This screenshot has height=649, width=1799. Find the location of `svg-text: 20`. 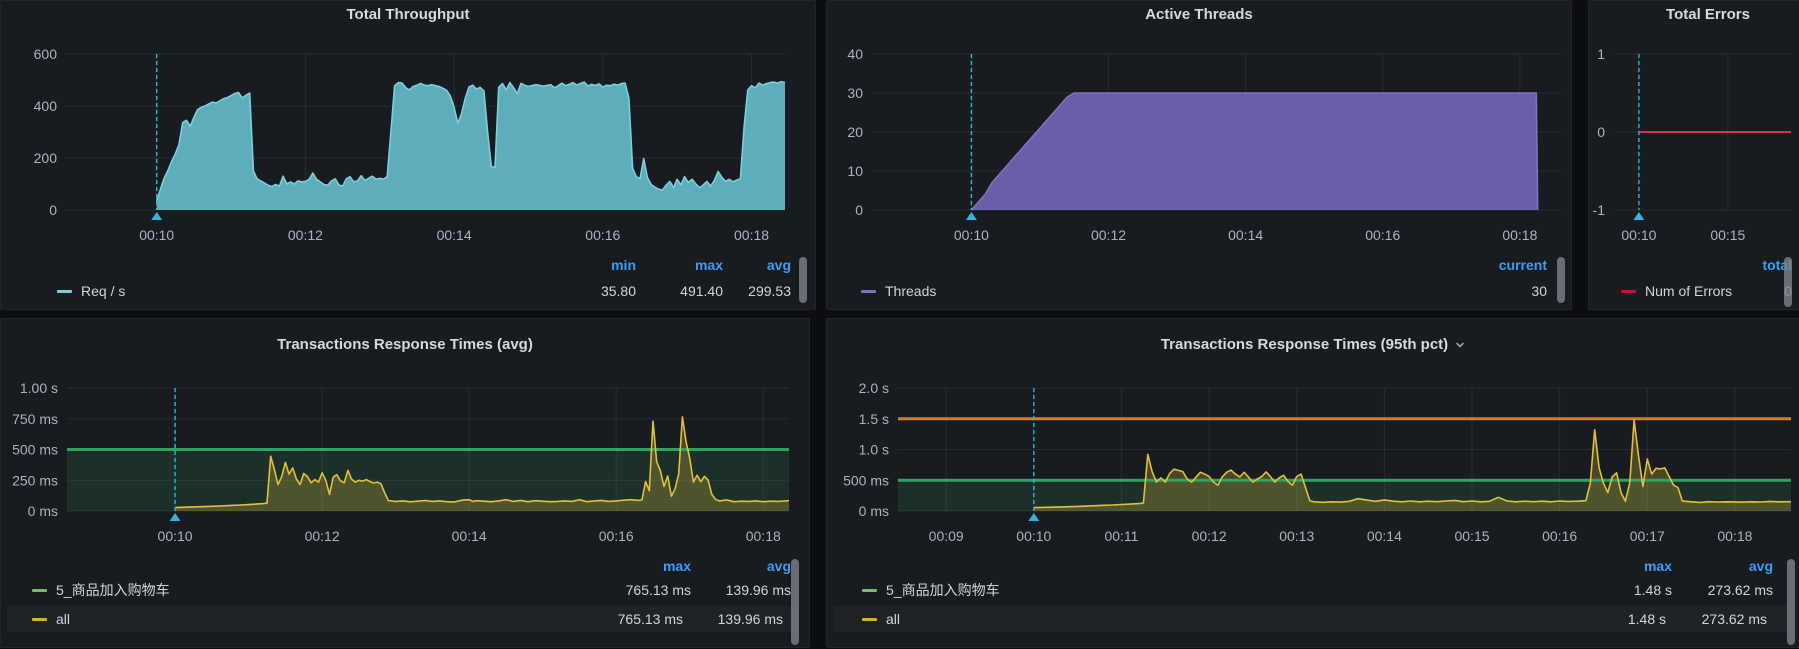

svg-text: 20 is located at coordinates (855, 132).